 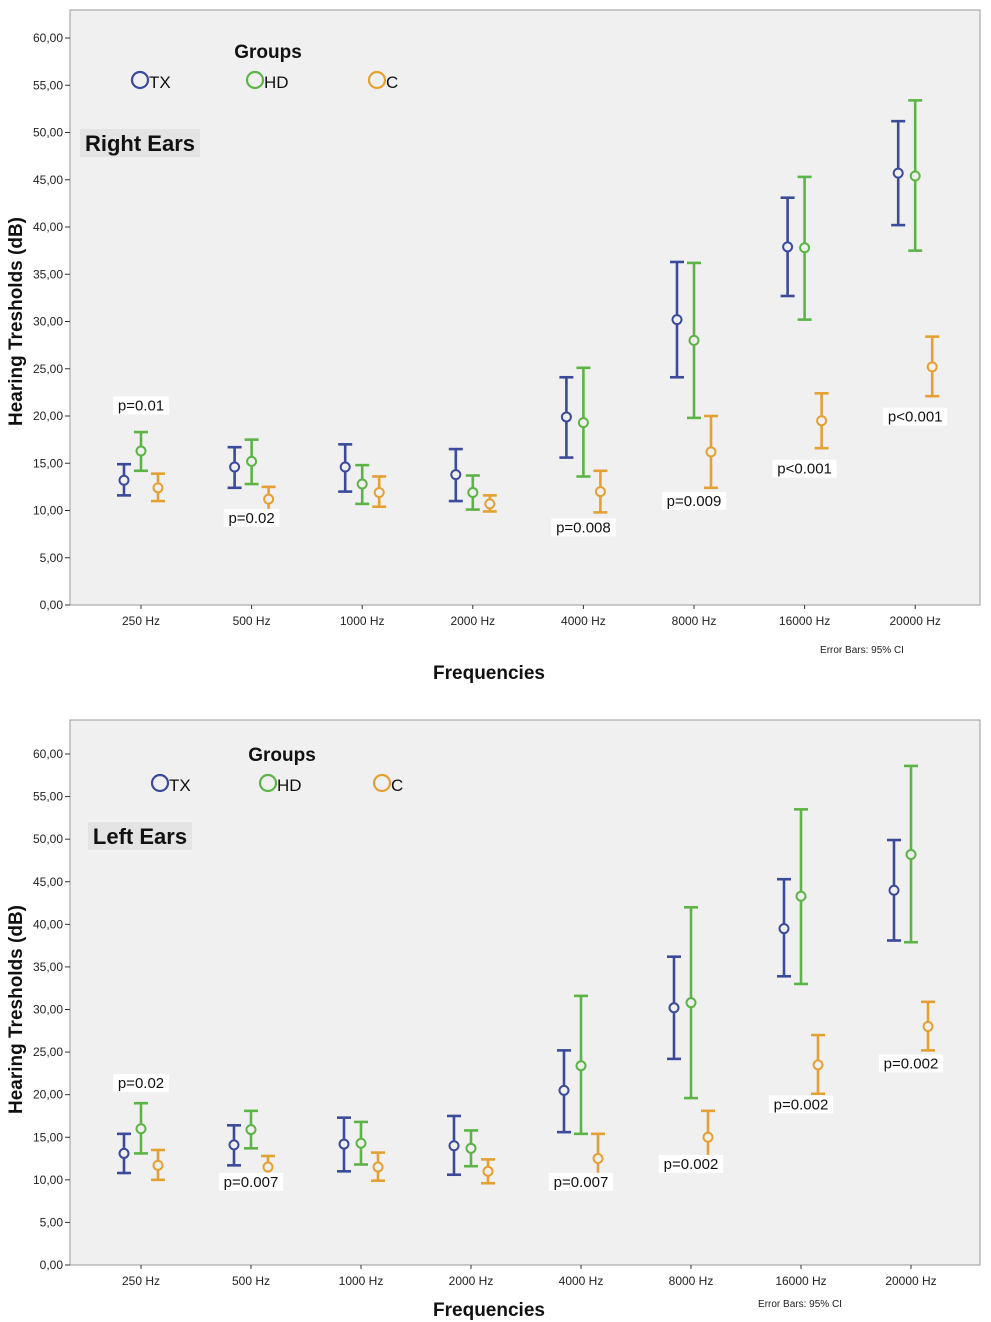 I want to click on p-value-label: p=0.01, so click(x=141, y=405).